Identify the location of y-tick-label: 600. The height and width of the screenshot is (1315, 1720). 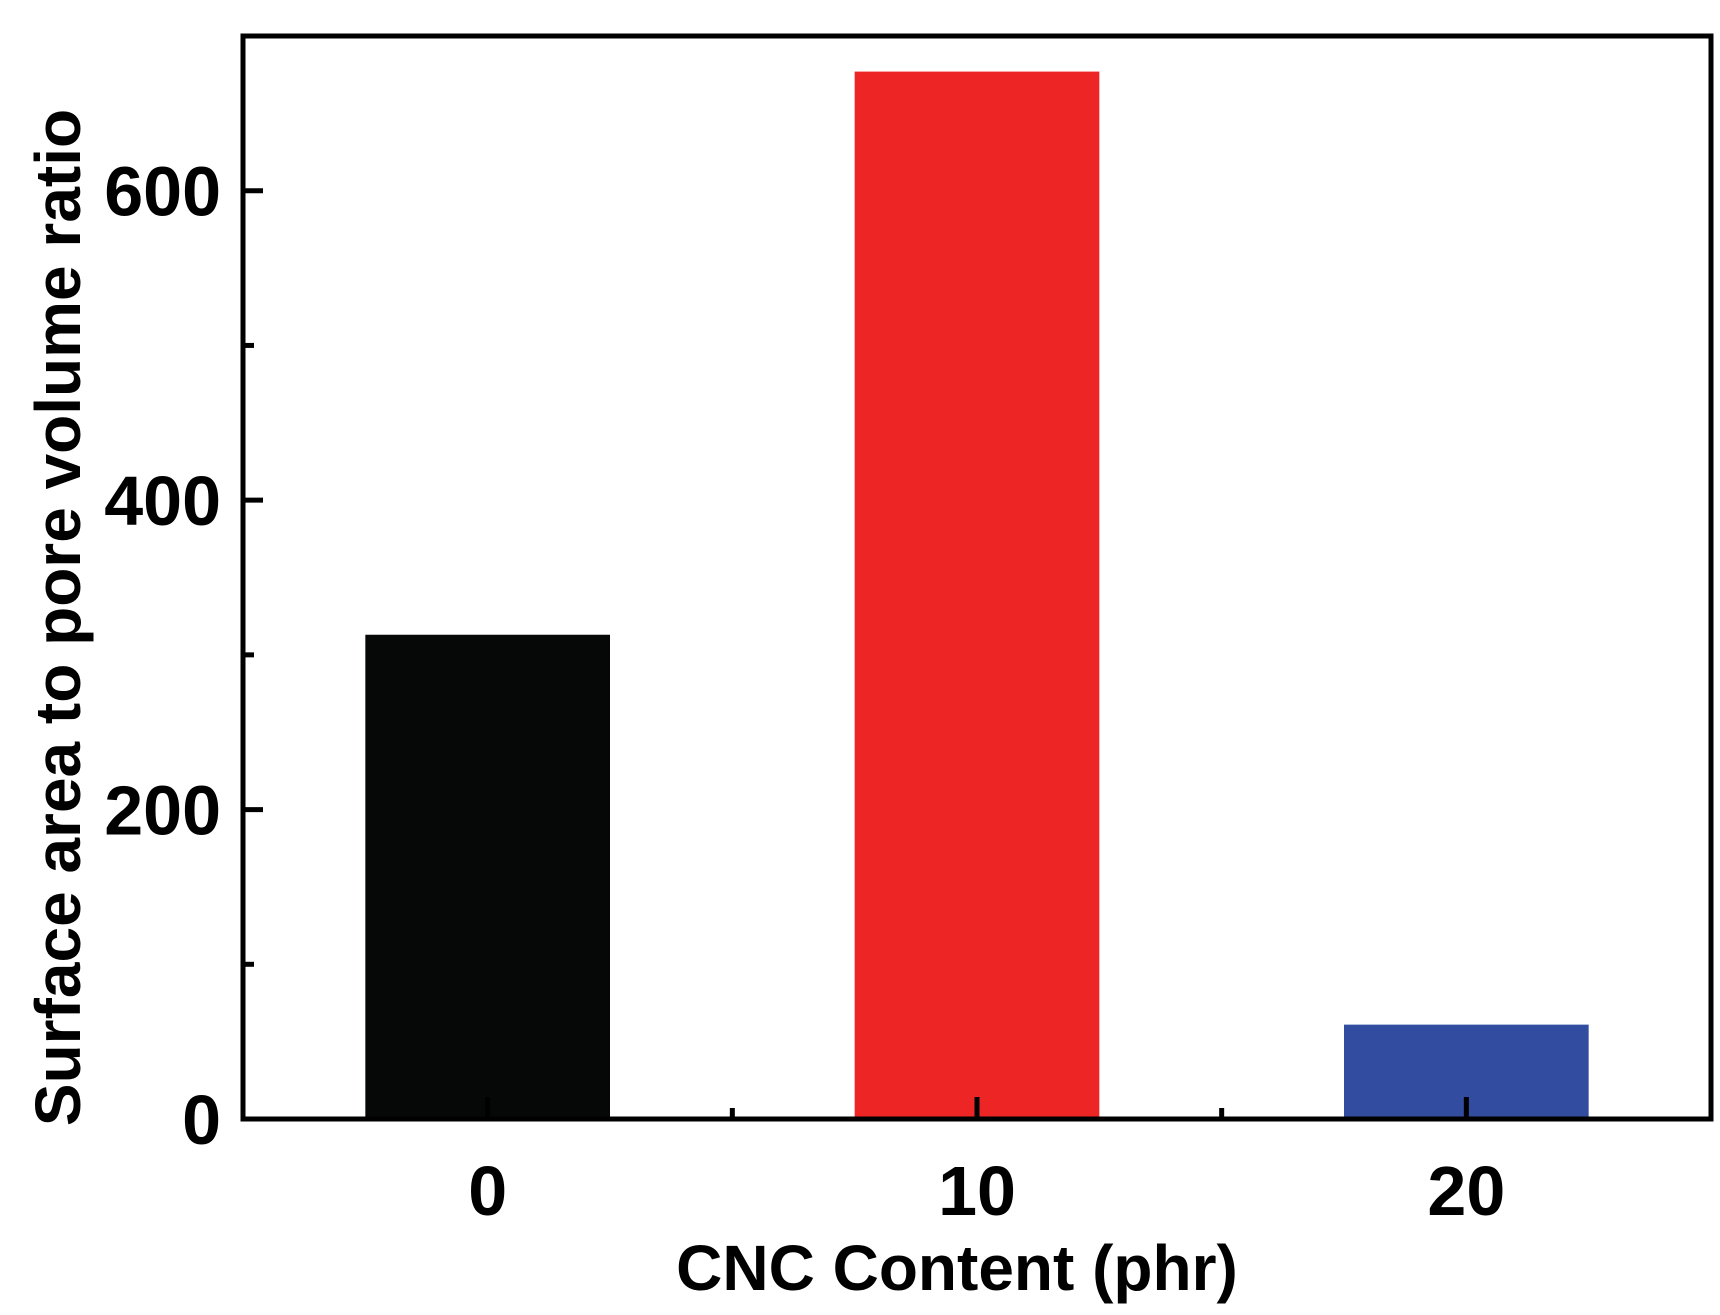
(162, 192).